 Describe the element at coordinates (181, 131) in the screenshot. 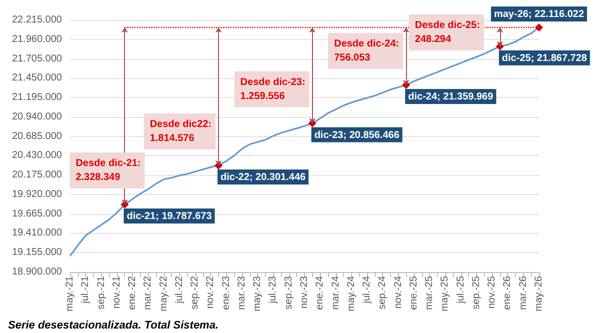

I see `annotation: Desde dic22: 1.814.576` at that location.